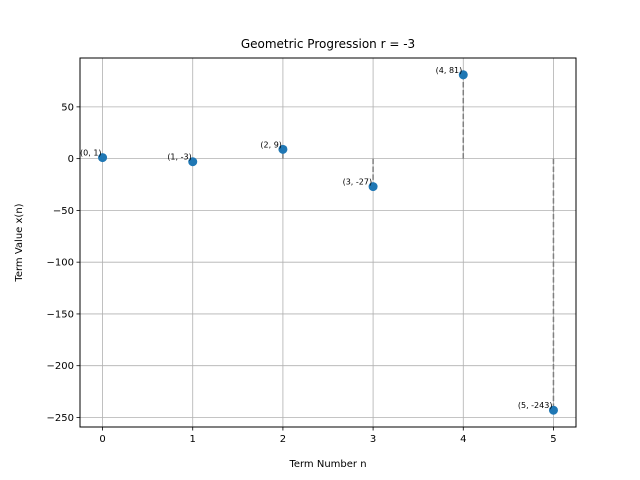 The height and width of the screenshot is (480, 640). What do you see at coordinates (60, 366) in the screenshot?
I see `y-tick-label: −200` at bounding box center [60, 366].